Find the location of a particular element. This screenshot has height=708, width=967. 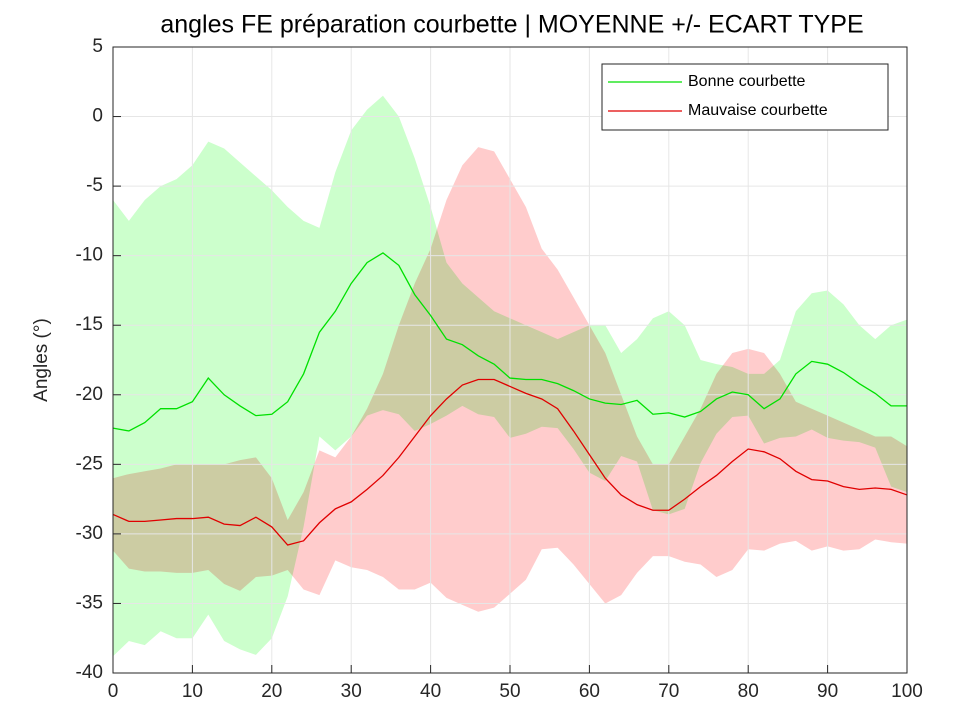

legend-label: Bonne courbette is located at coordinates (747, 81).